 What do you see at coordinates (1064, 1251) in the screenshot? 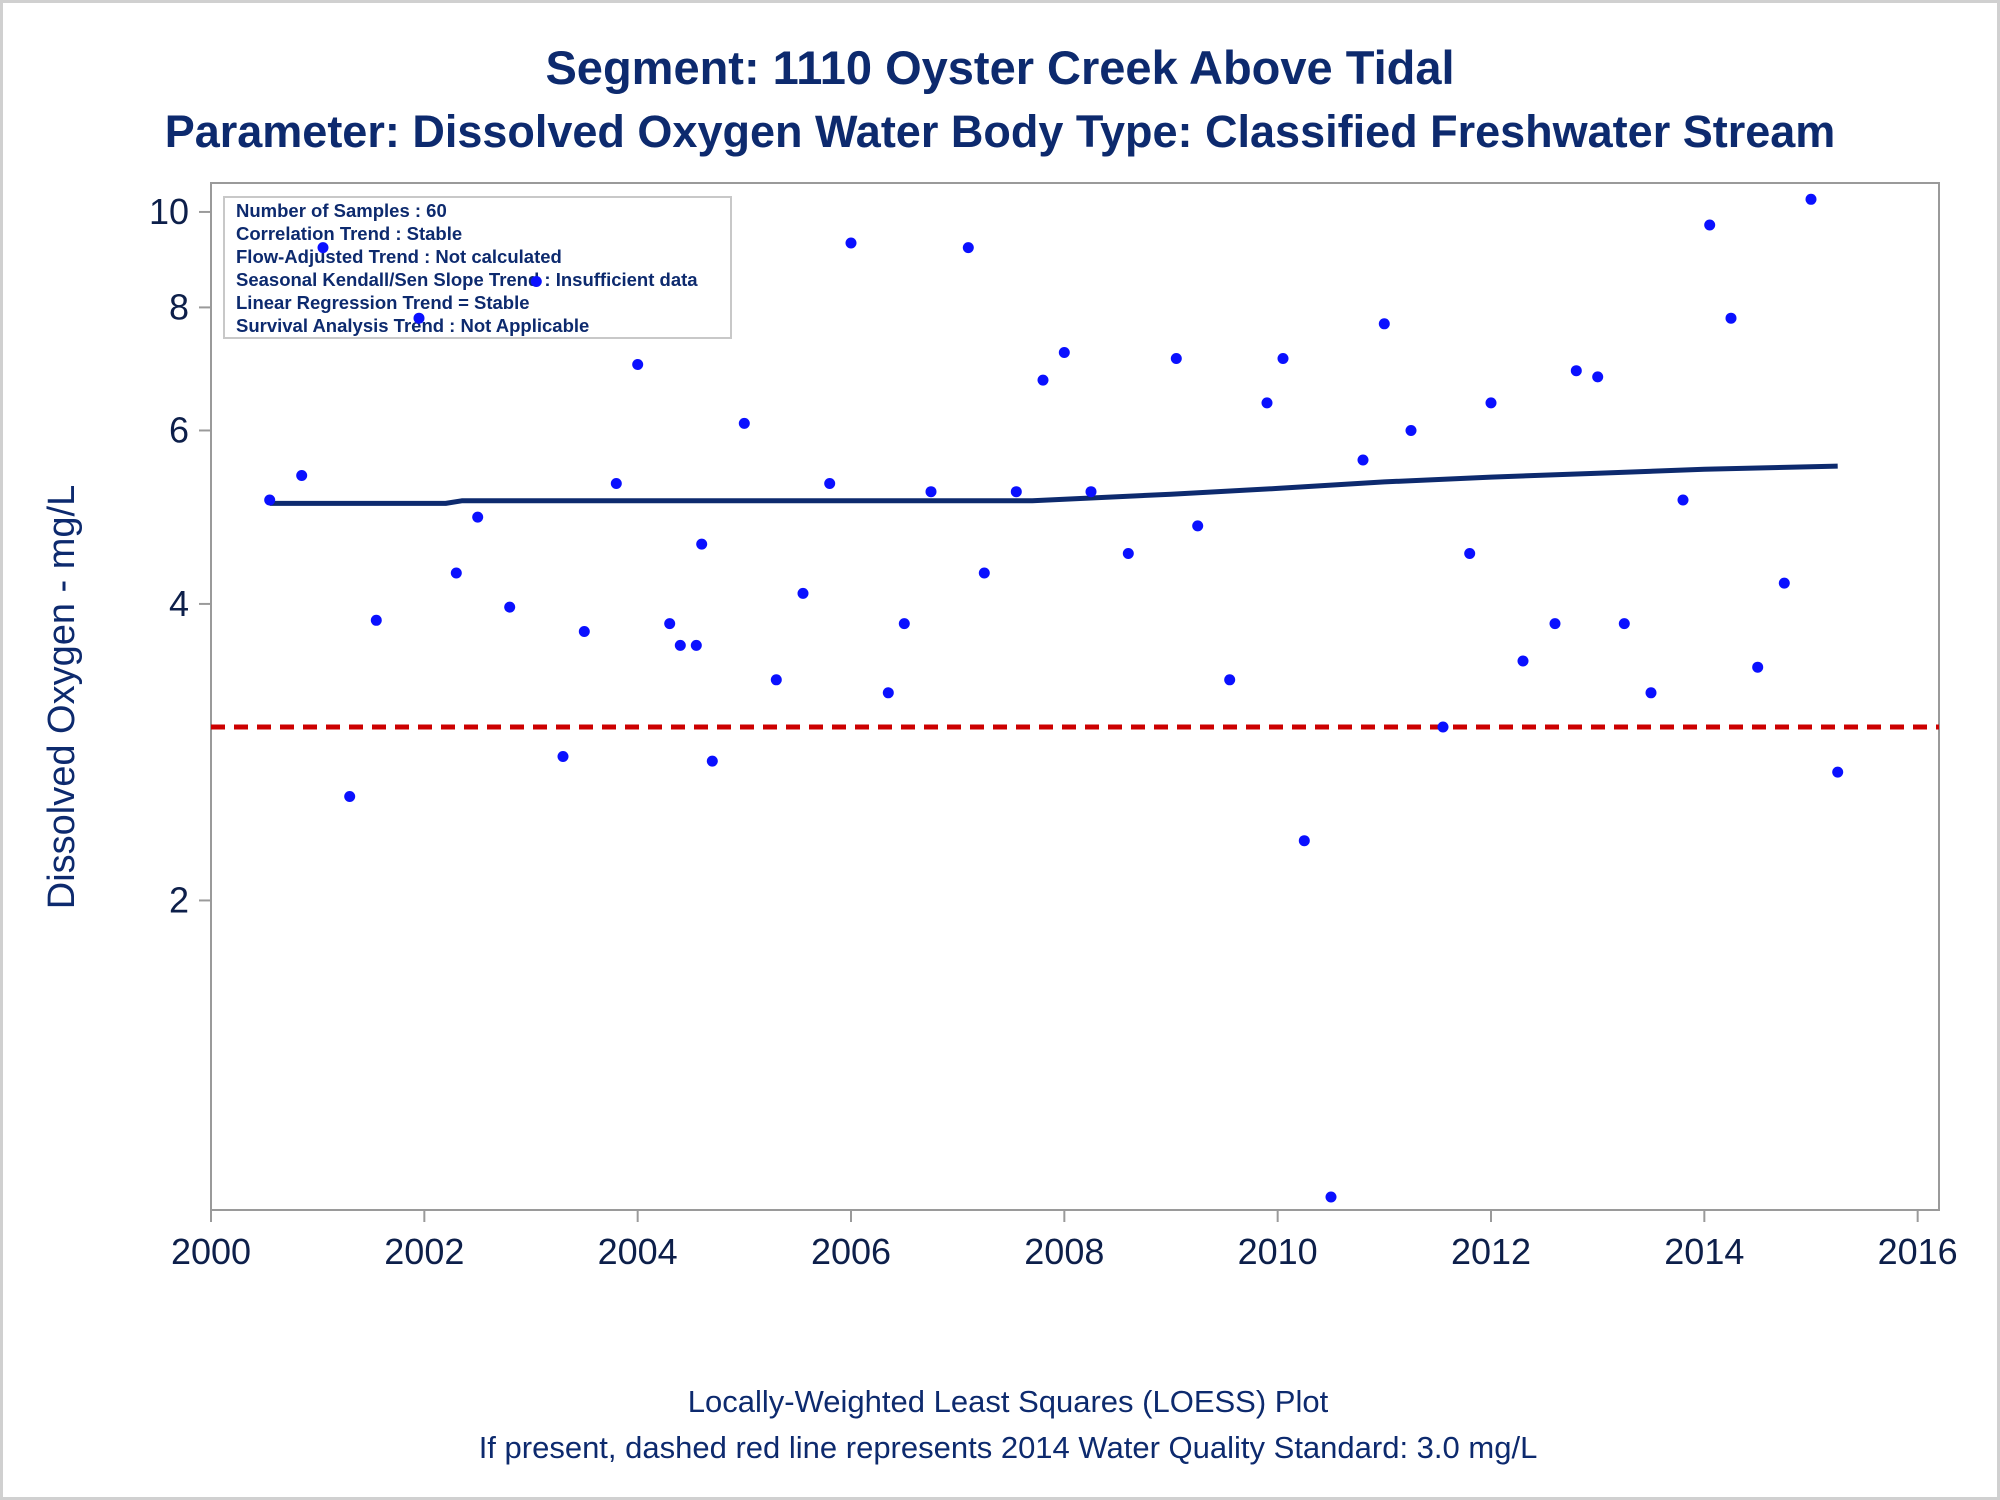
I see `x-tick-label: 2008` at bounding box center [1064, 1251].